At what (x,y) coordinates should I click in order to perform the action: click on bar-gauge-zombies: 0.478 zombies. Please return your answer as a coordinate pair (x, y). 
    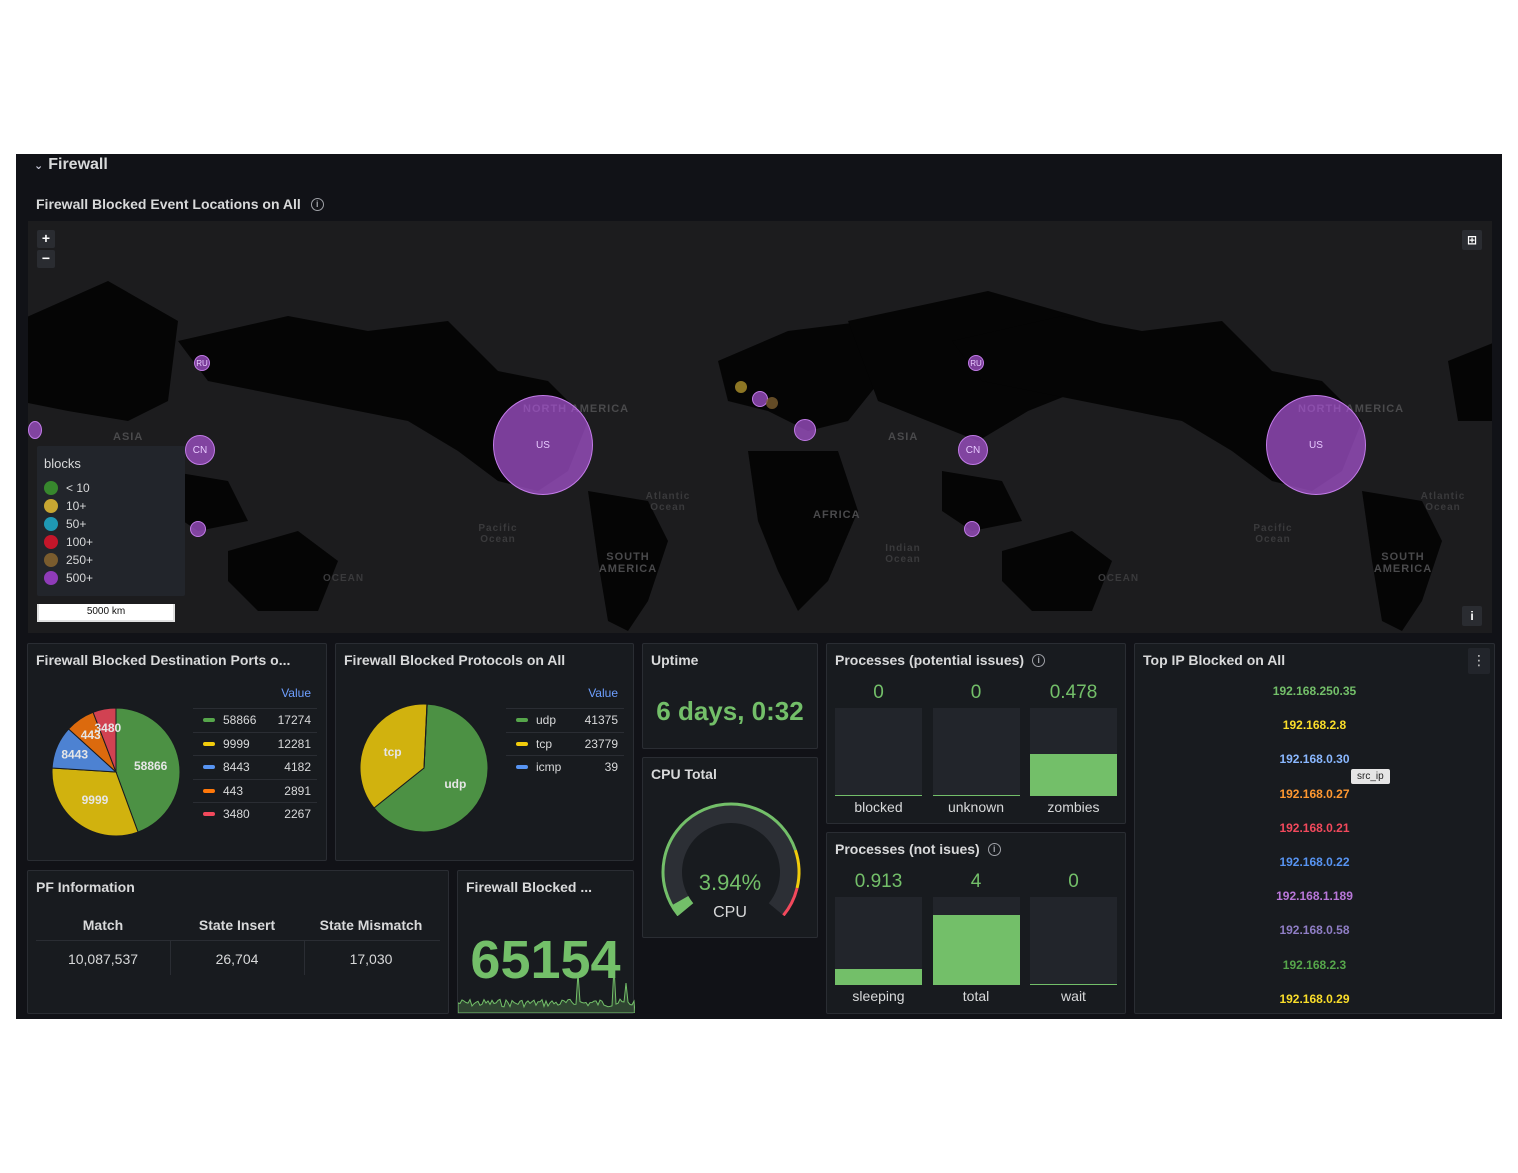
    Looking at the image, I should click on (1073, 752).